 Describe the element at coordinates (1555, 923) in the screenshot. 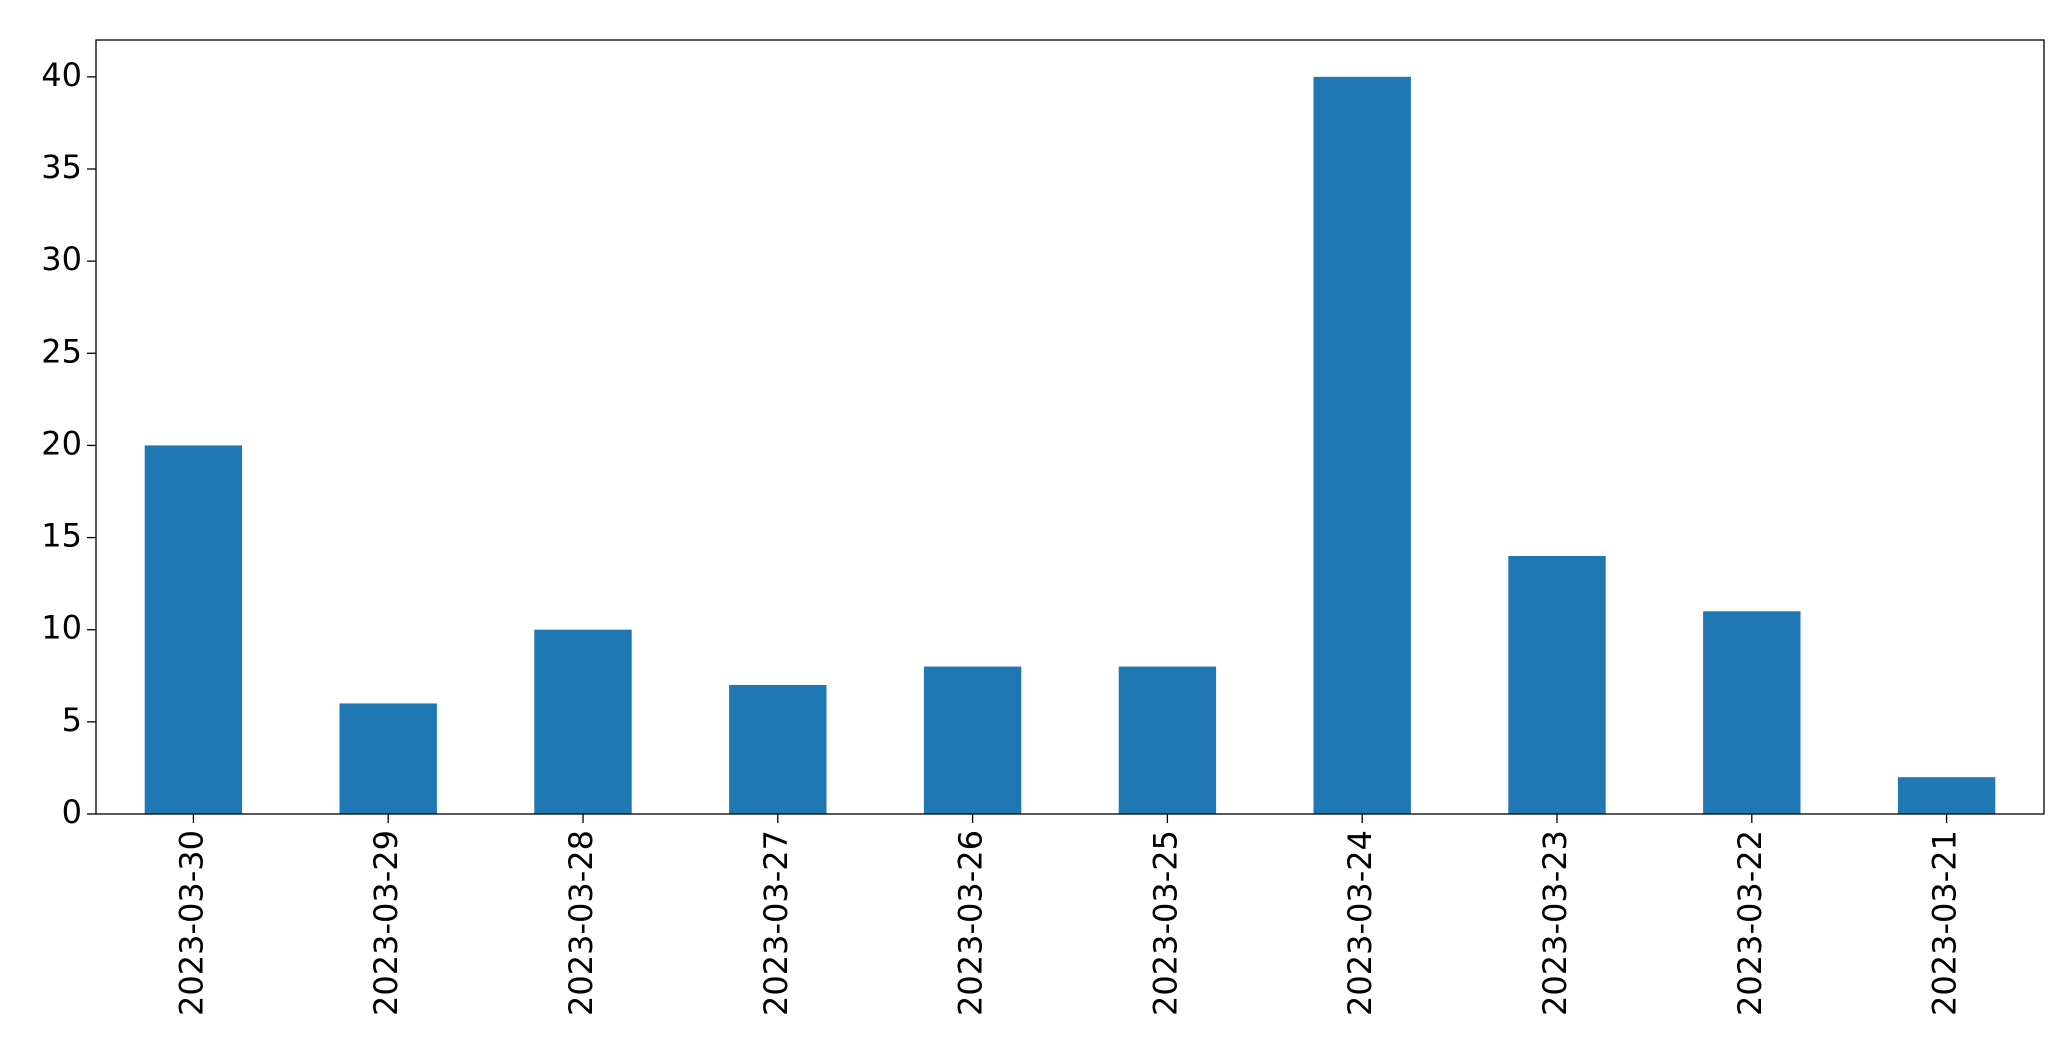

I see `x-tick-label: 2023-03-23` at that location.